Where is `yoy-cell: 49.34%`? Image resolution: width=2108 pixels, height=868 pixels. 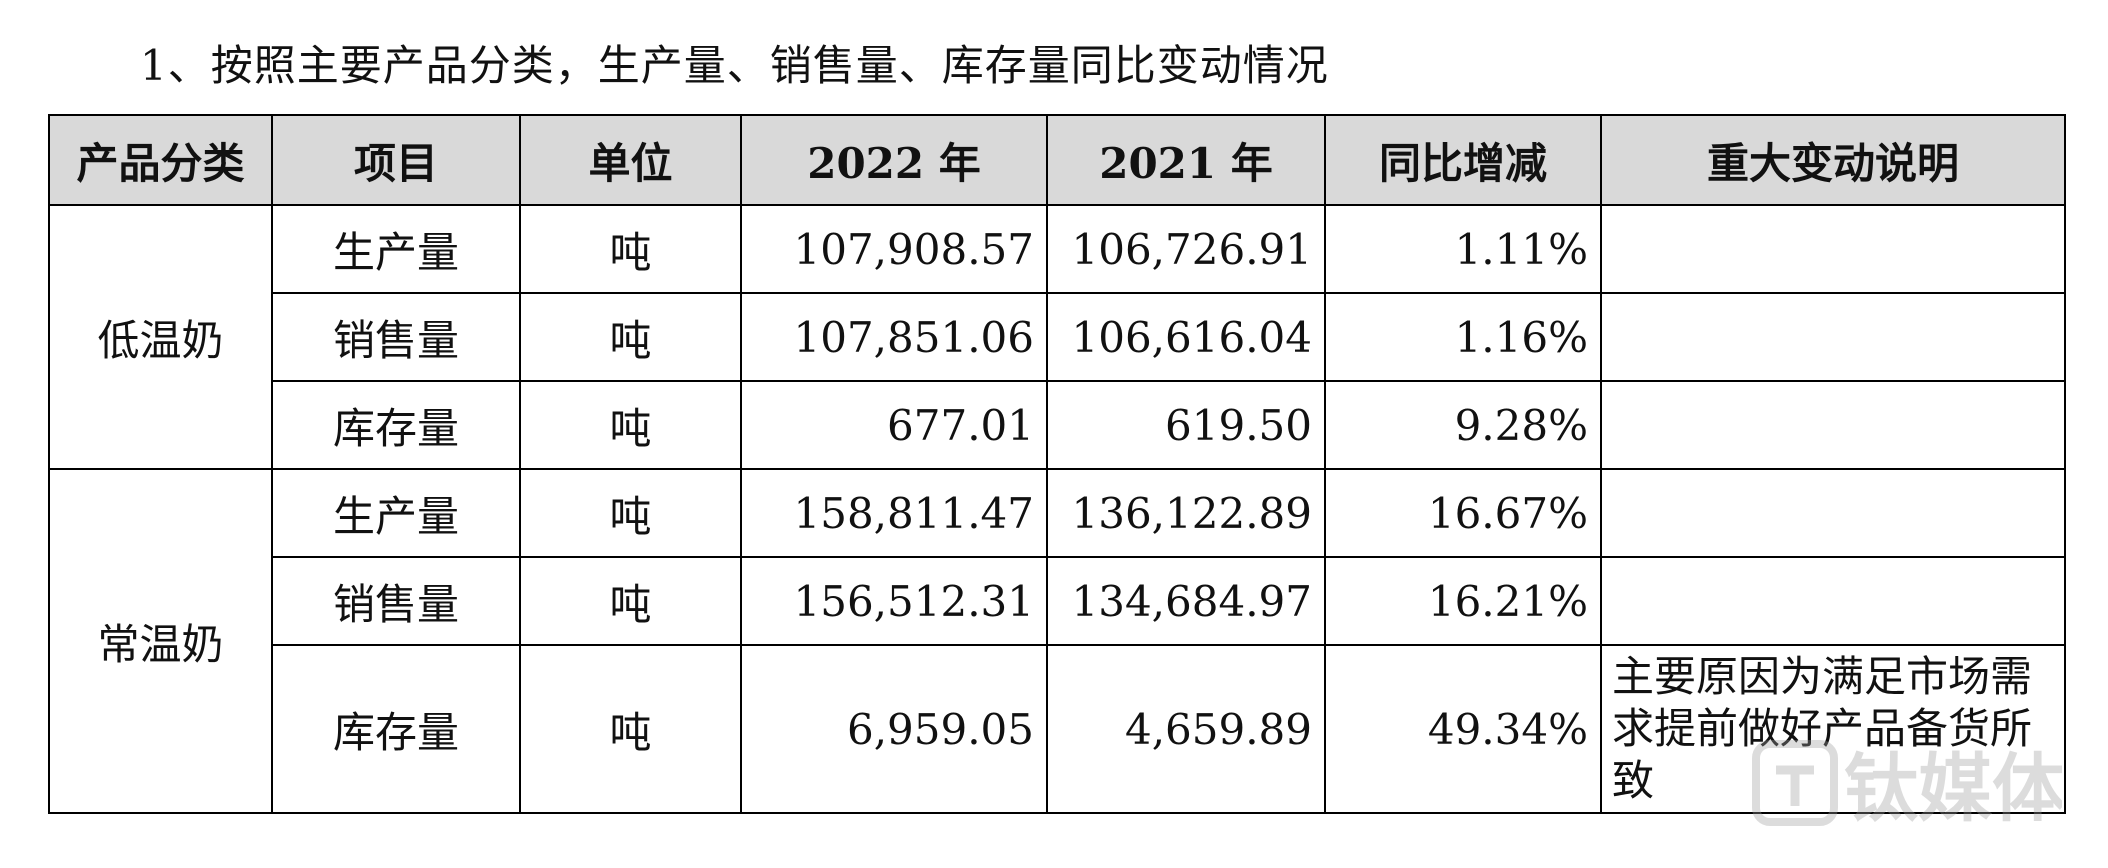
yoy-cell: 49.34% is located at coordinates (1463, 729).